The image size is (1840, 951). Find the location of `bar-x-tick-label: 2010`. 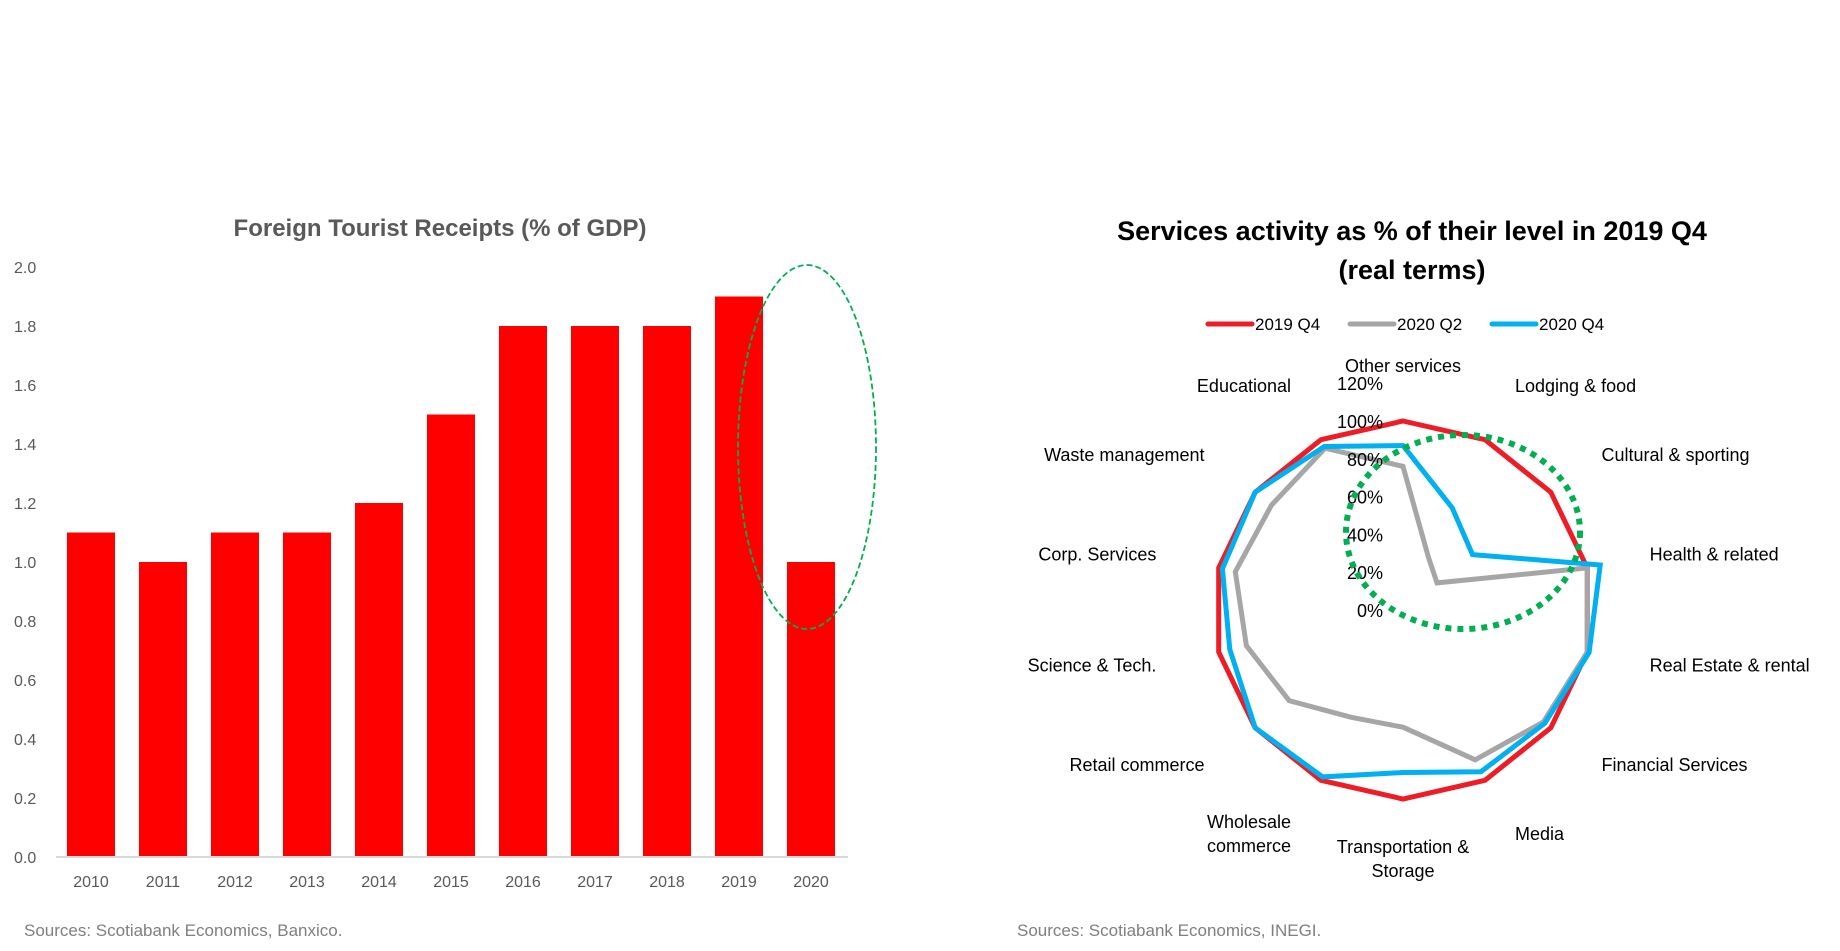

bar-x-tick-label: 2010 is located at coordinates (91, 882).